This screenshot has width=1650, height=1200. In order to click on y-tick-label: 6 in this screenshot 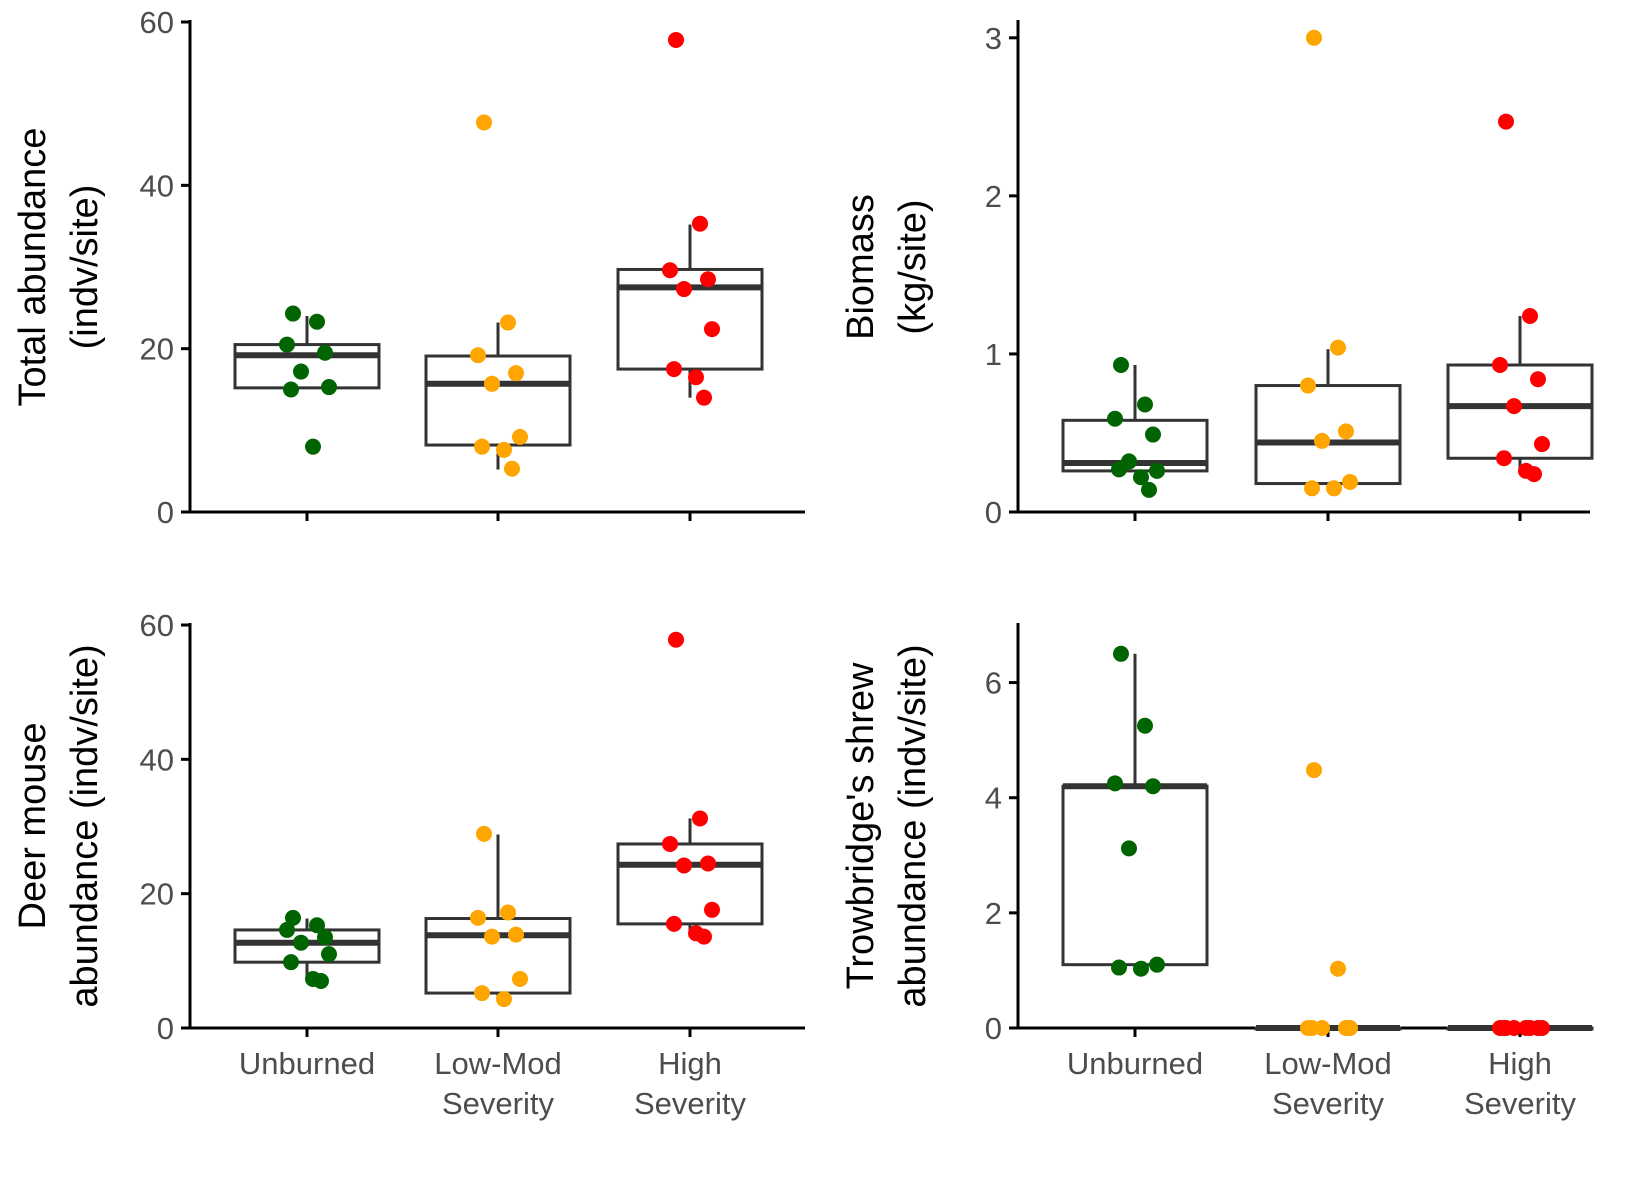, I will do `click(993, 683)`.